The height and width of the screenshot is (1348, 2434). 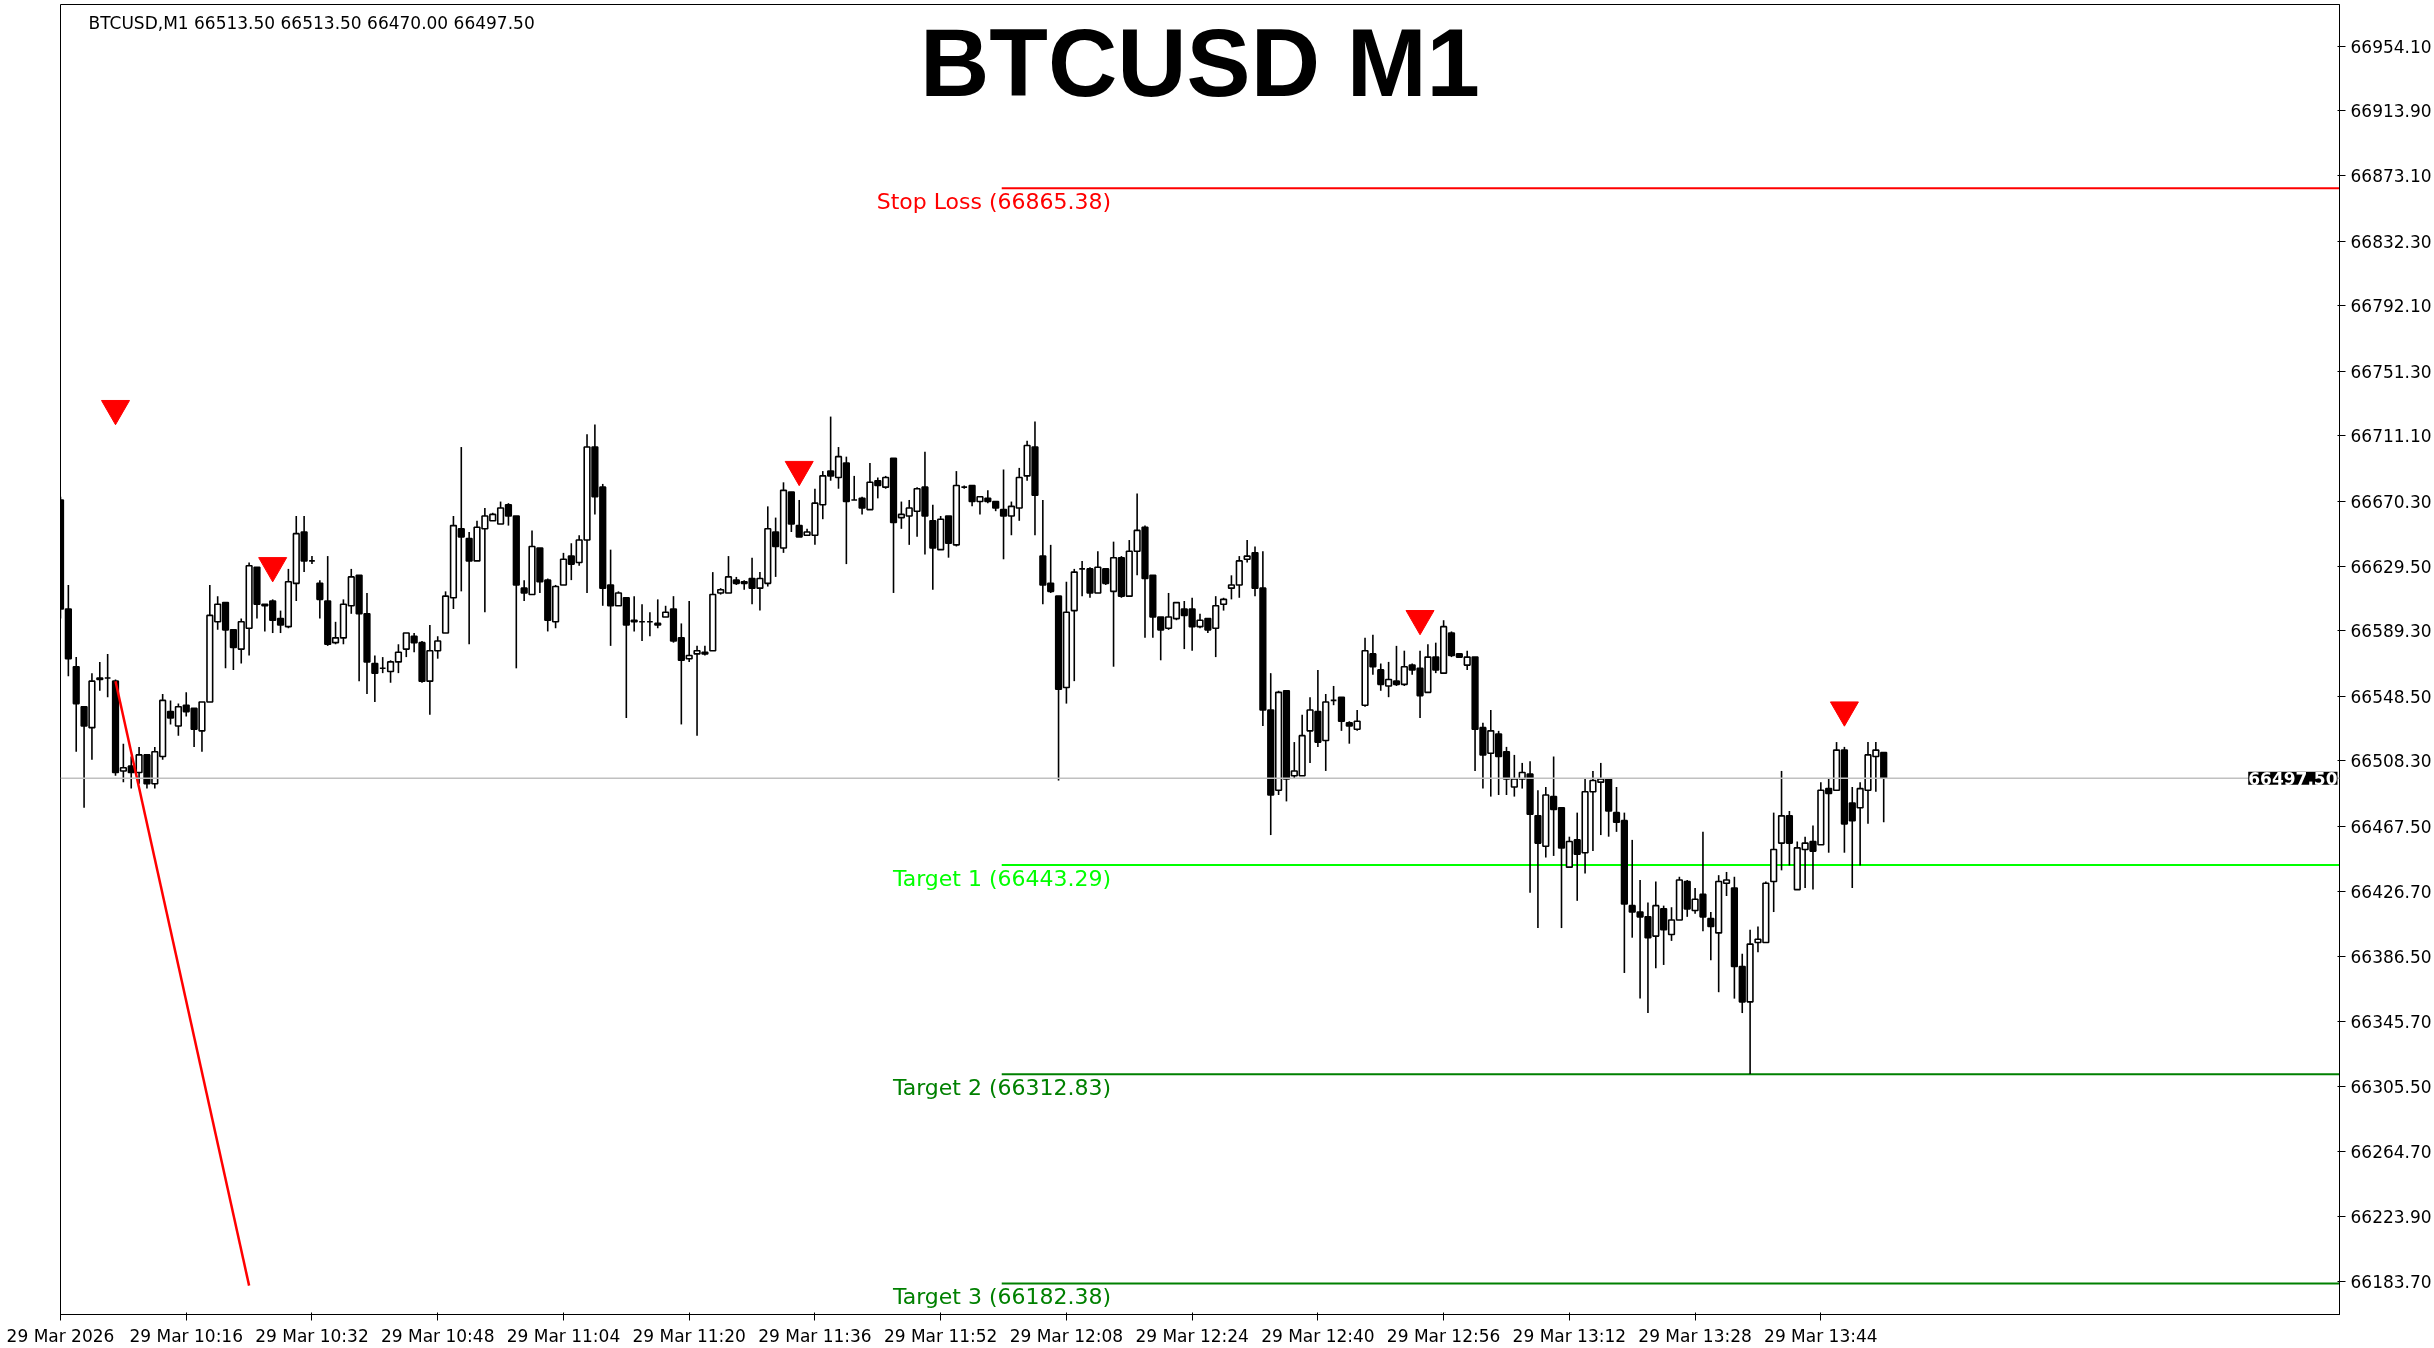 What do you see at coordinates (2391, 826) in the screenshot?
I see `y-tick-label: 66467.50` at bounding box center [2391, 826].